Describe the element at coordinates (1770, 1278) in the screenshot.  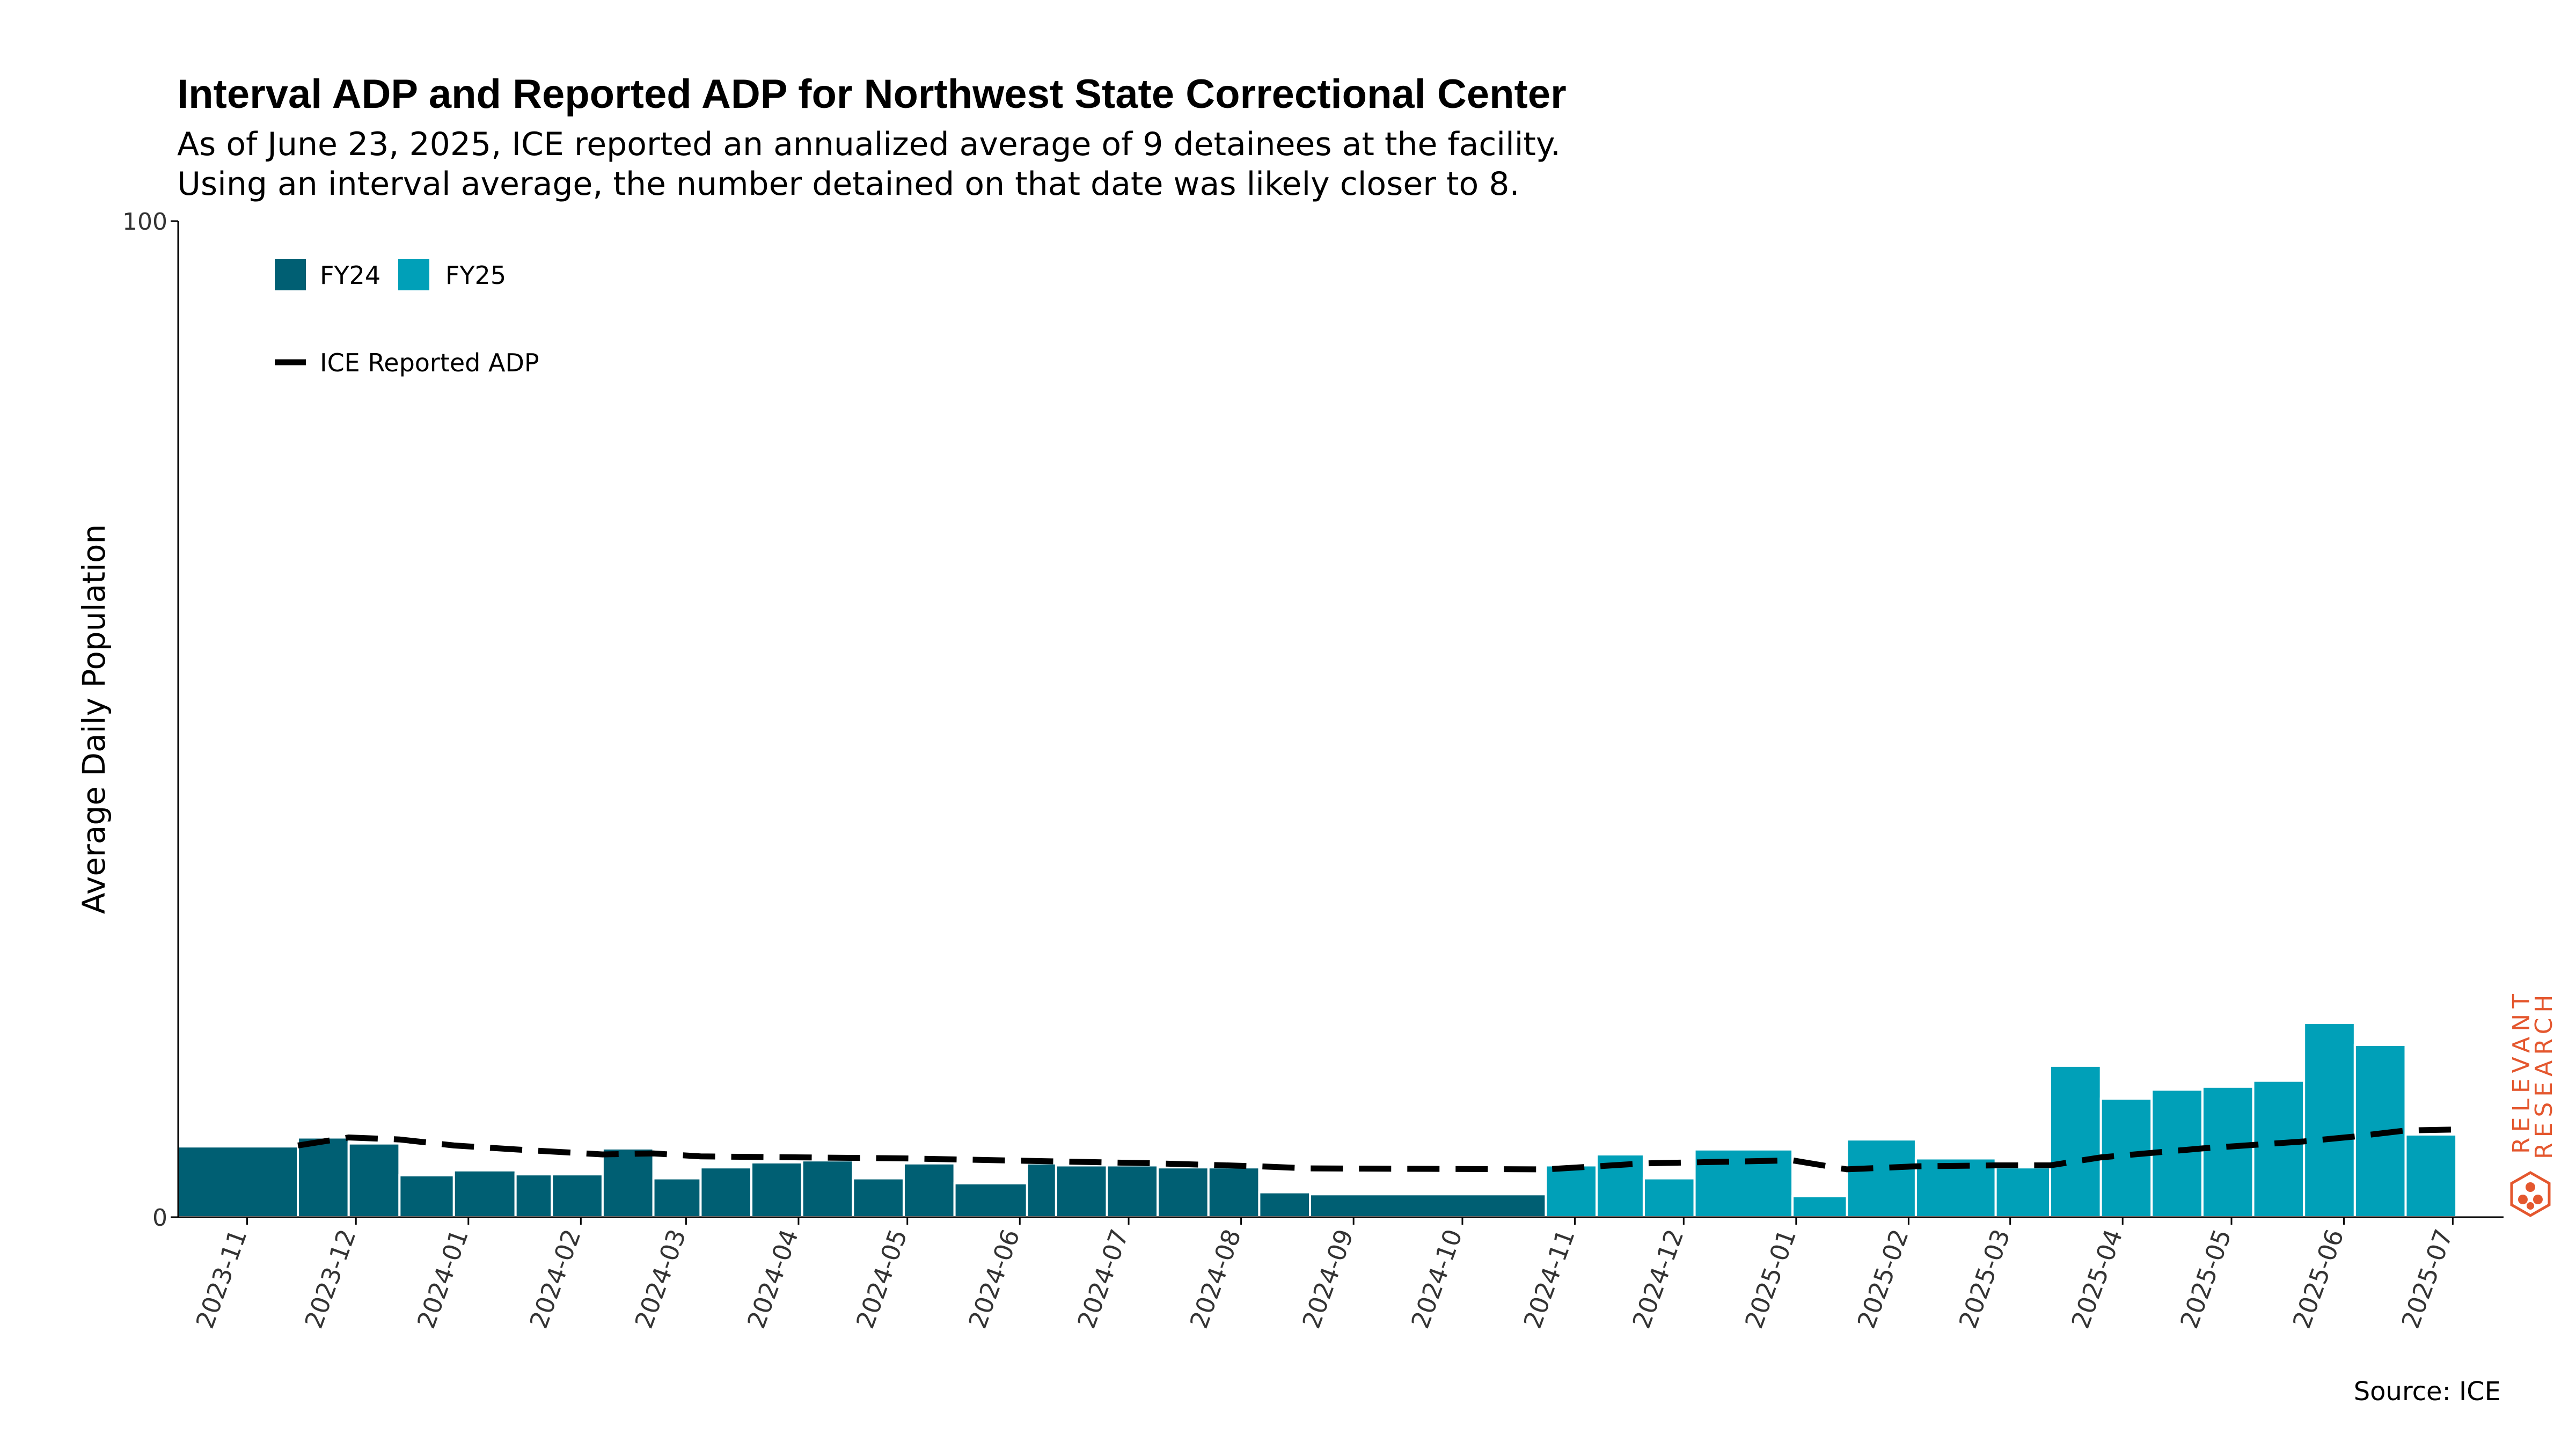
I see `x-tick-label-14: 2025-01` at that location.